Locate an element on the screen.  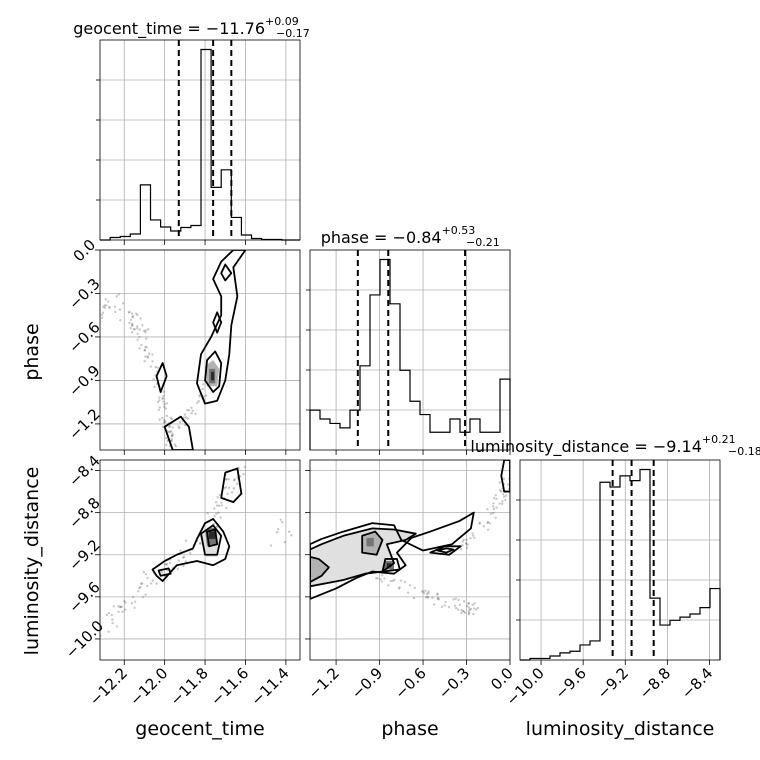
histogram-geocent-time is located at coordinates (200, 144).